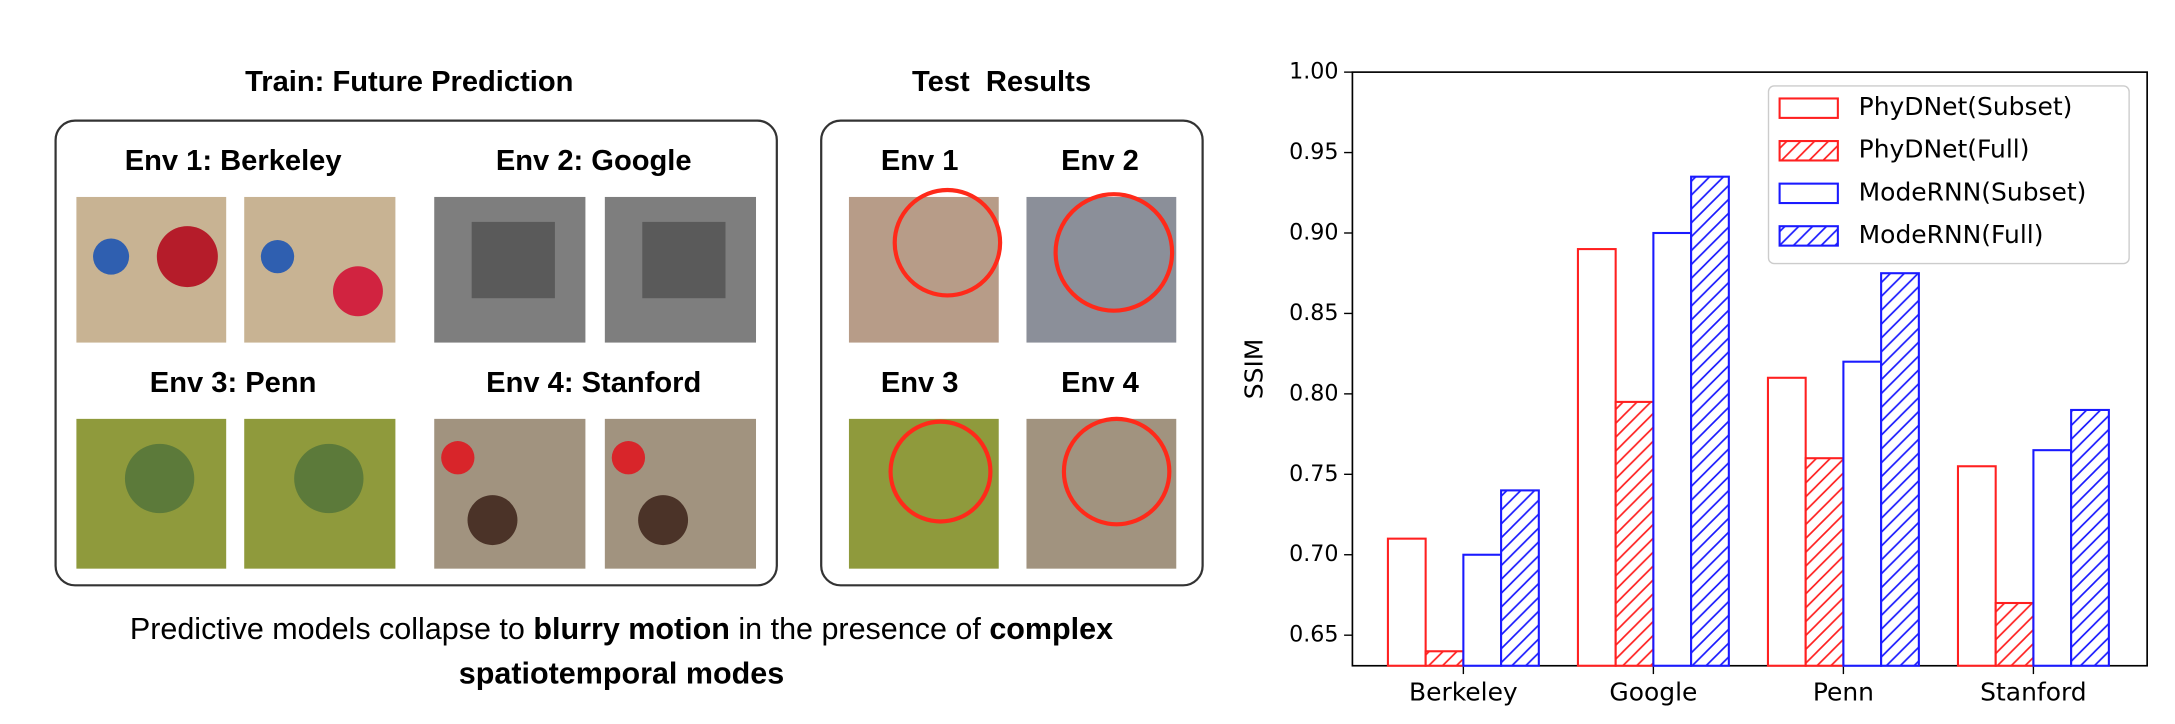 The width and height of the screenshot is (2175, 724). What do you see at coordinates (1100, 161) in the screenshot?
I see `env-label: Env 2` at bounding box center [1100, 161].